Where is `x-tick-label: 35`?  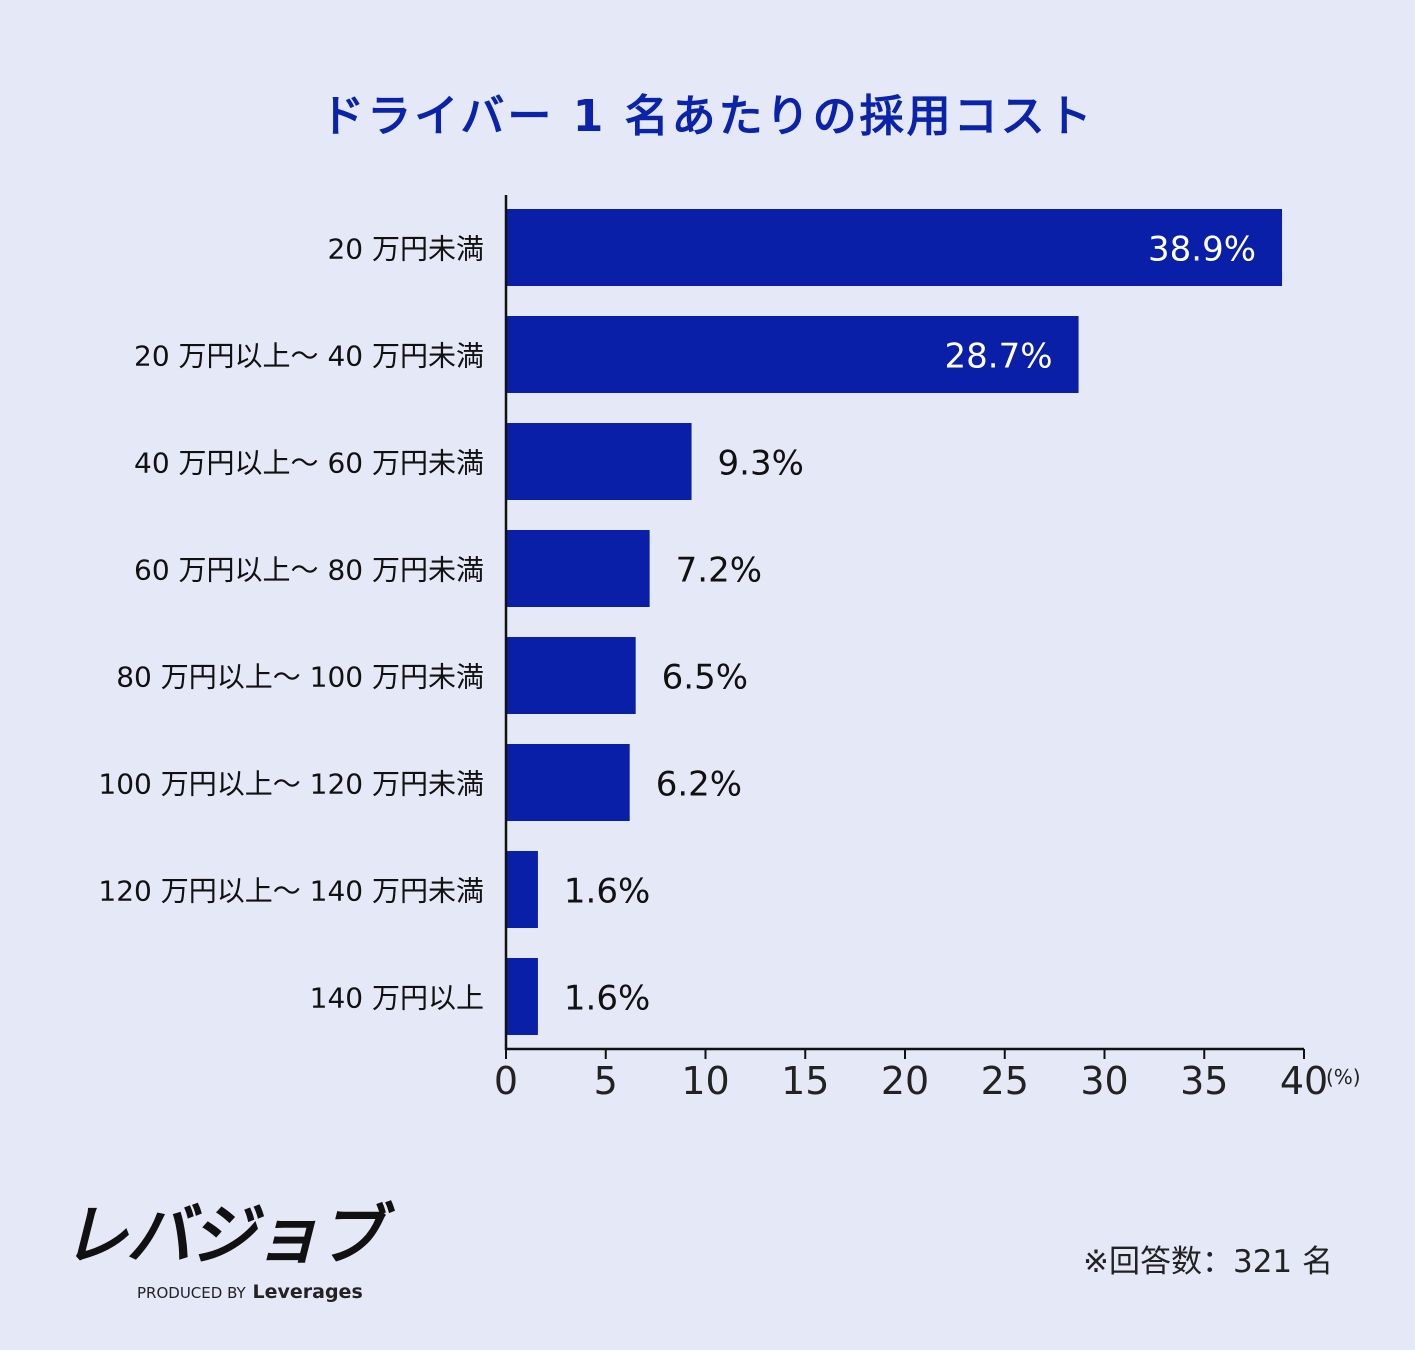
x-tick-label: 35 is located at coordinates (1204, 1081).